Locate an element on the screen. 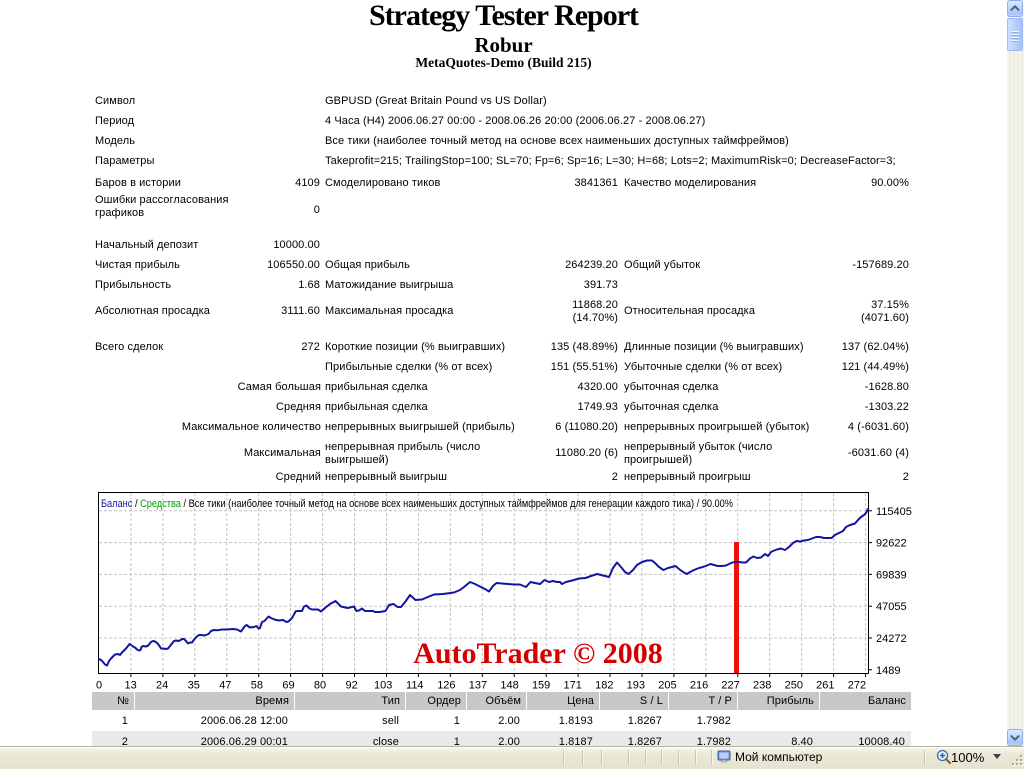  svg-text: 115405 is located at coordinates (894, 512).